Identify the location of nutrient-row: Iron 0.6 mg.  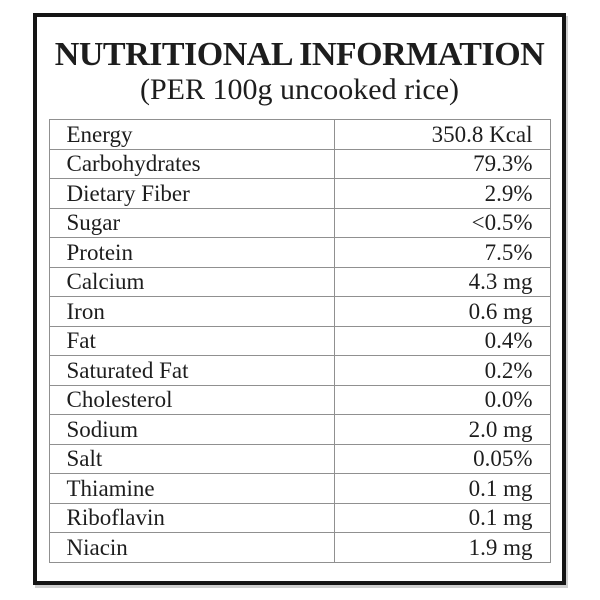
(299, 311).